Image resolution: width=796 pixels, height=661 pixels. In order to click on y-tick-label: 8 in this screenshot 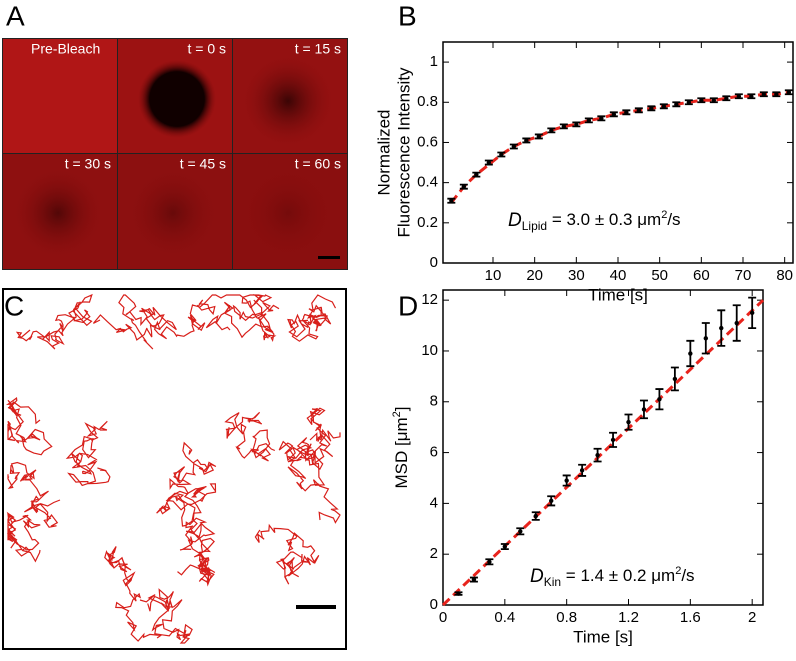, I will do `click(434, 401)`.